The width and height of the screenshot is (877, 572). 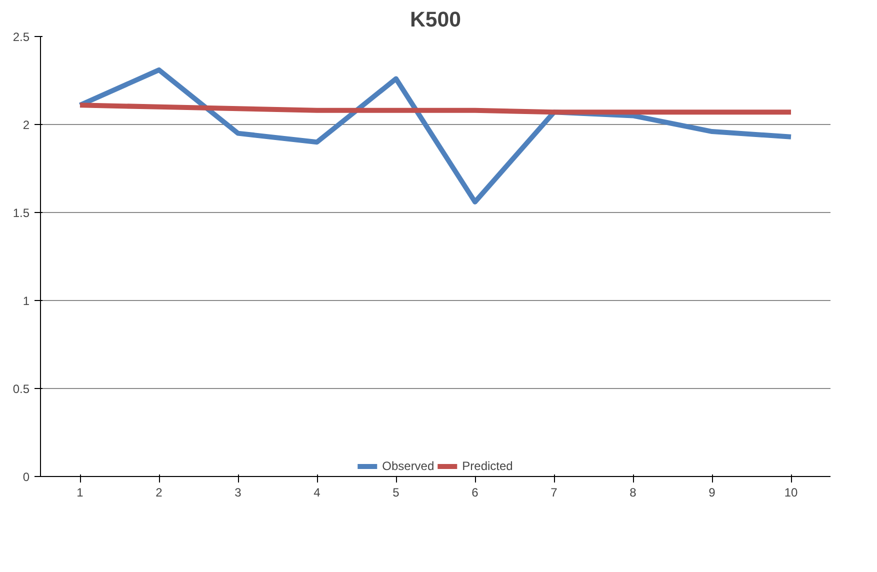 I want to click on x-tick-label: 2, so click(x=159, y=493).